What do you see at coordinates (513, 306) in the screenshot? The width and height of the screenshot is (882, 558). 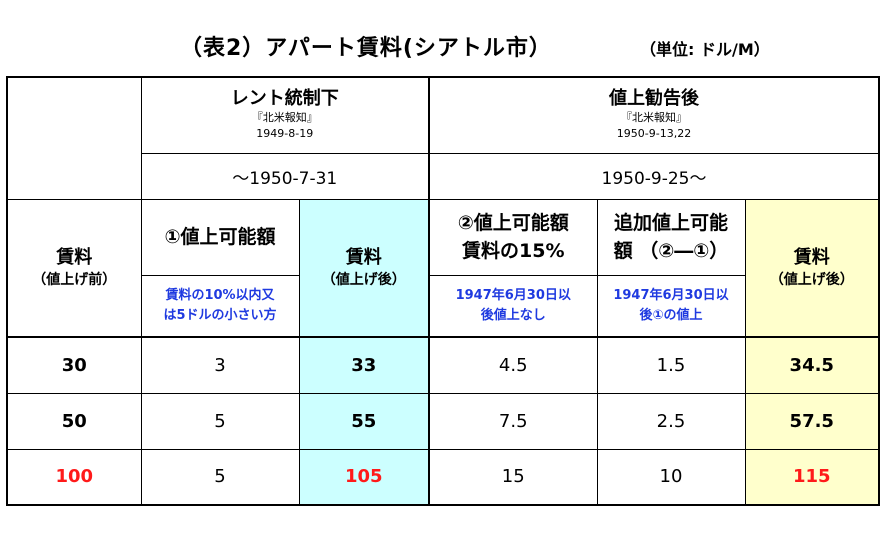 I see `col-increase2-note: 1947年6月30日以 後値上なし` at bounding box center [513, 306].